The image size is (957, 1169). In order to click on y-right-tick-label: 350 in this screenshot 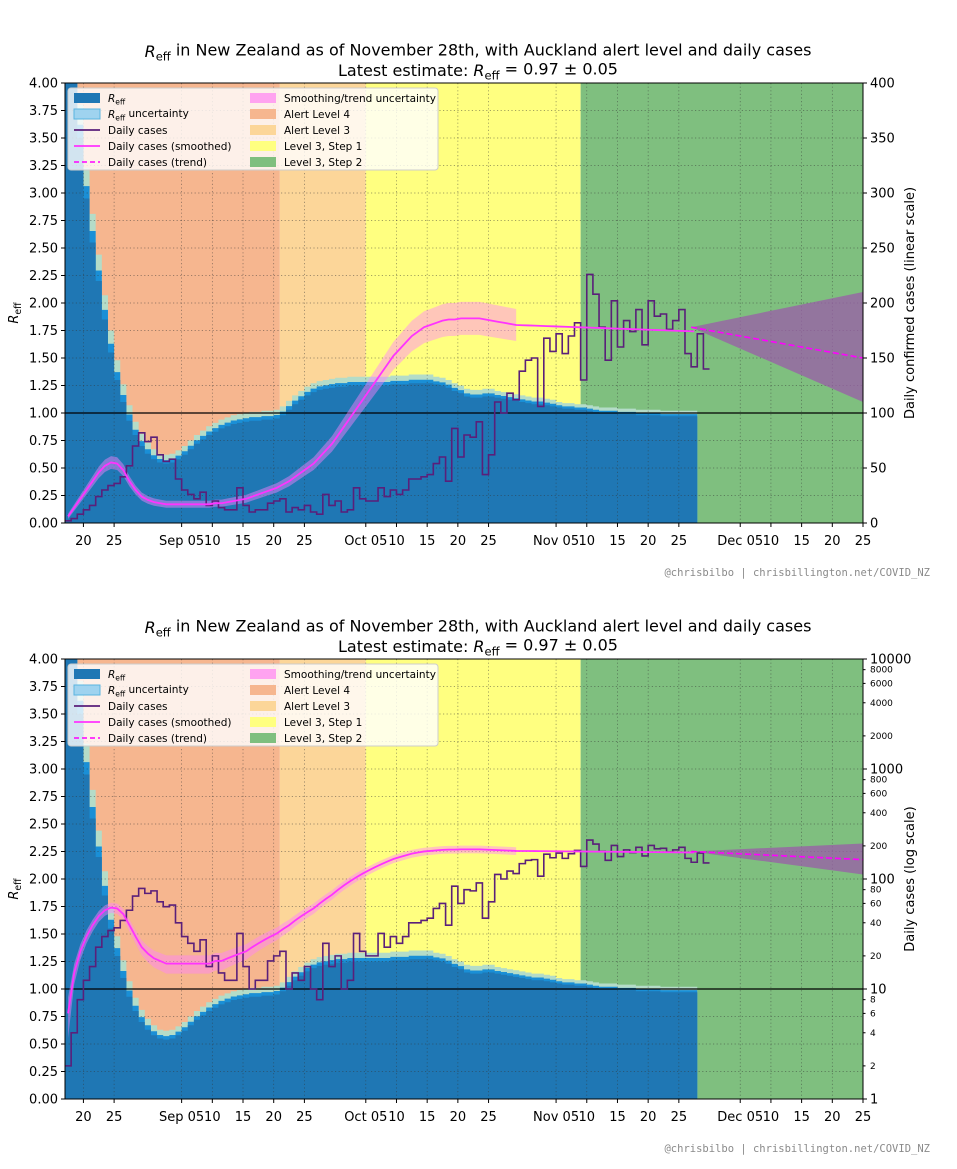, I will do `click(882, 139)`.